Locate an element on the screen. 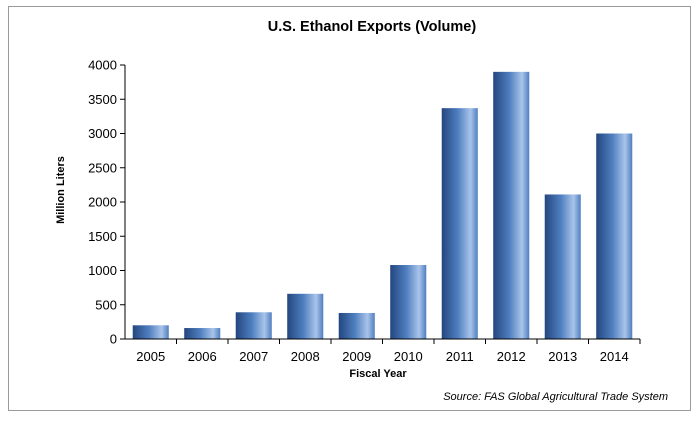 This screenshot has height=429, width=700. bar-2005 is located at coordinates (150, 332).